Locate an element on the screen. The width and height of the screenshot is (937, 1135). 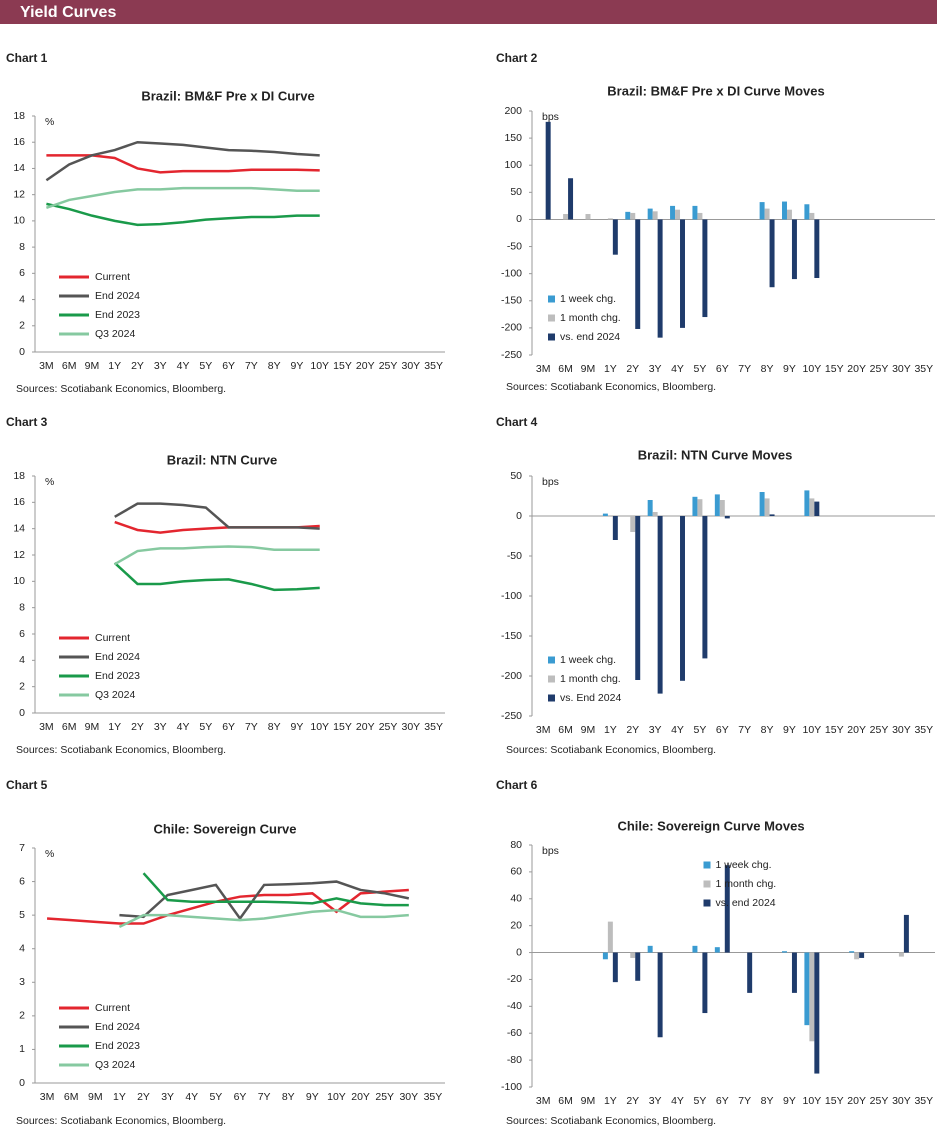
x-tick-label: 30Y is located at coordinates (901, 730).